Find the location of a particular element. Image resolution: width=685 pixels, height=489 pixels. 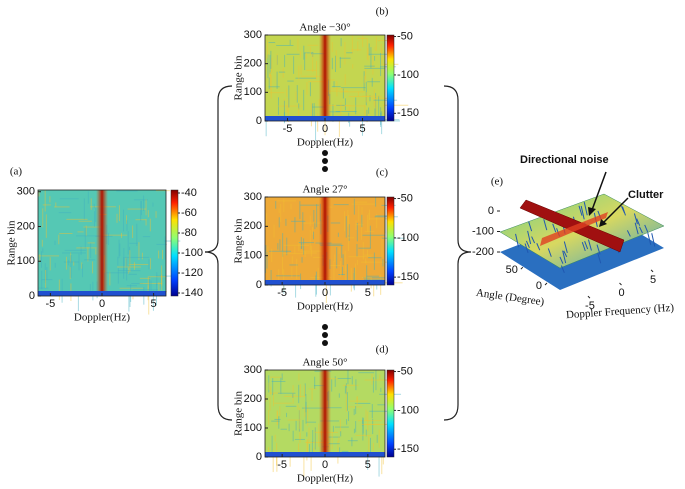

doppler-axis-label: Doppler Frequency (Hz) is located at coordinates (620, 312).